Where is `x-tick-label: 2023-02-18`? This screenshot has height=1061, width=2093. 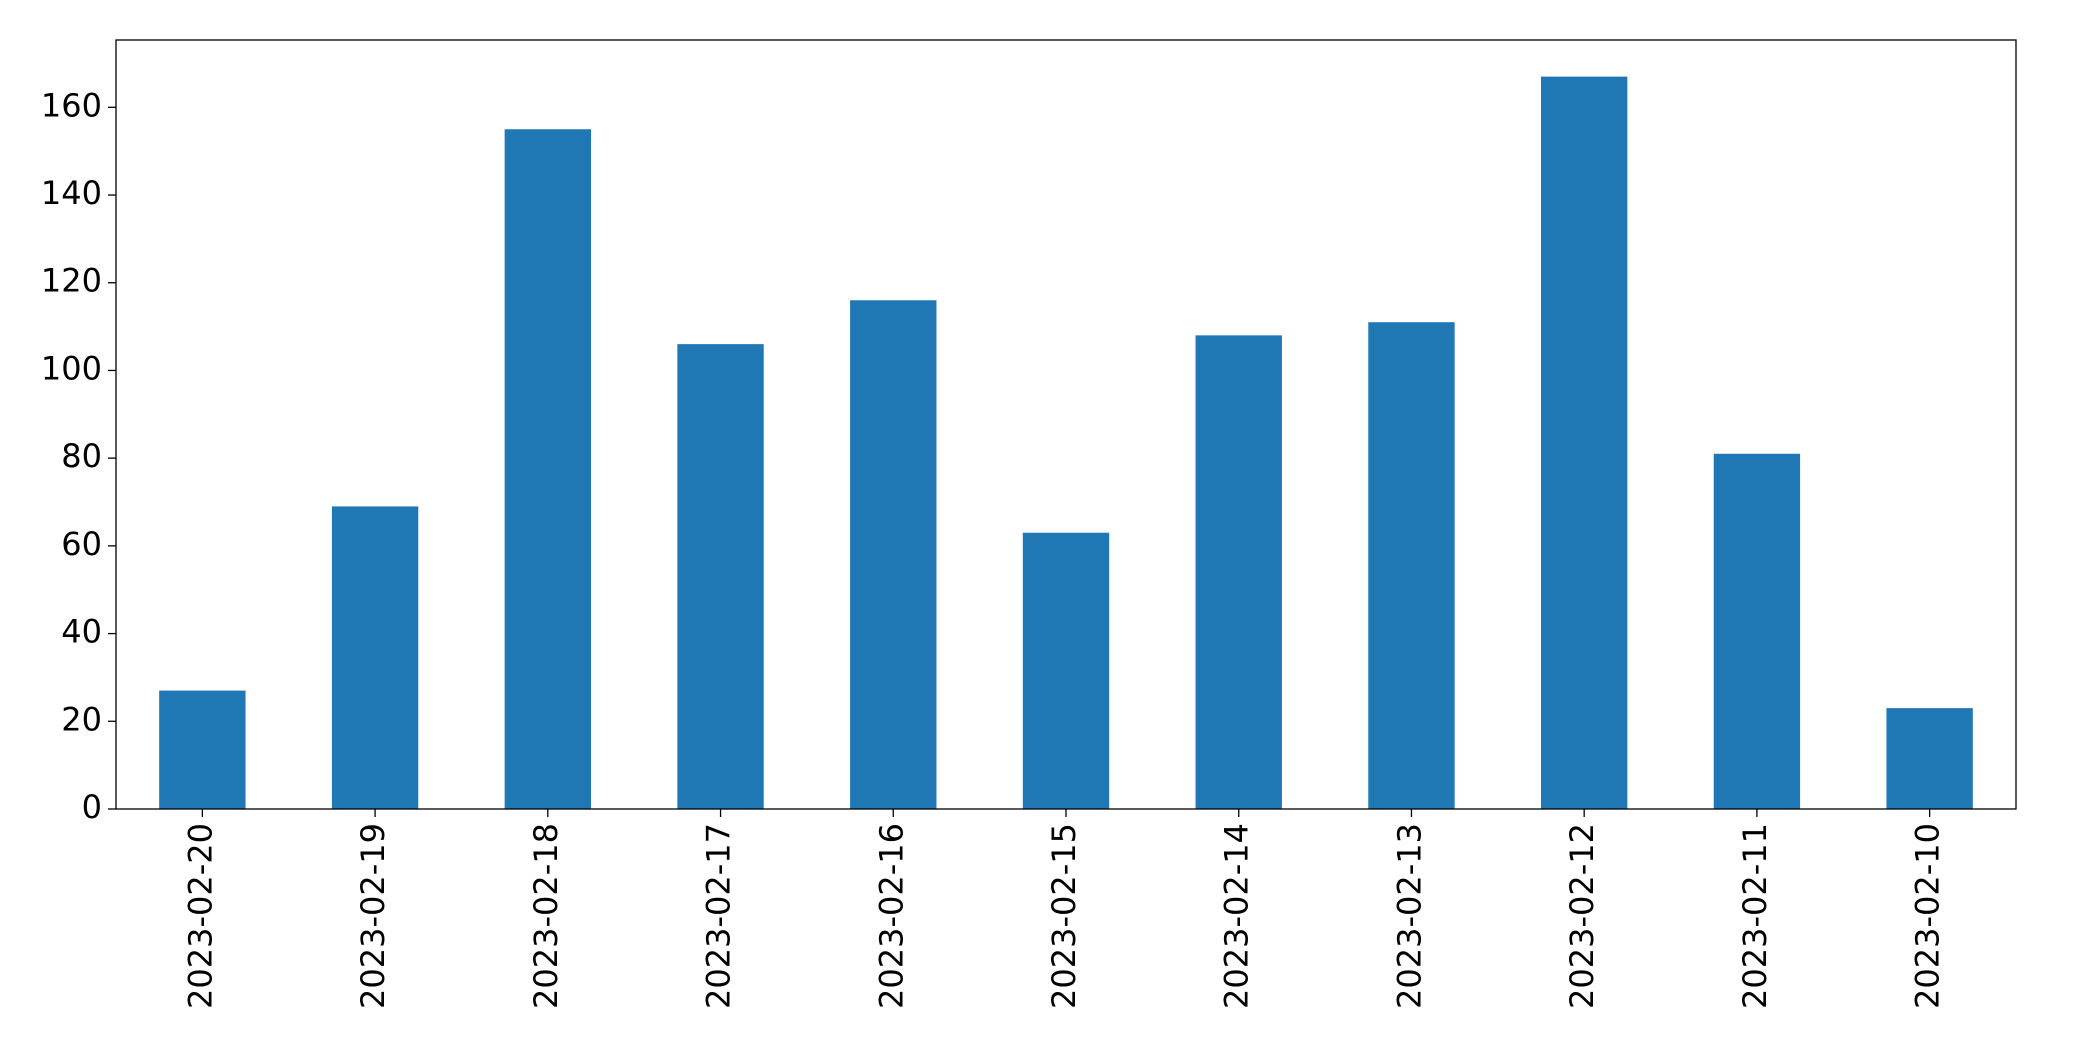 x-tick-label: 2023-02-18 is located at coordinates (546, 916).